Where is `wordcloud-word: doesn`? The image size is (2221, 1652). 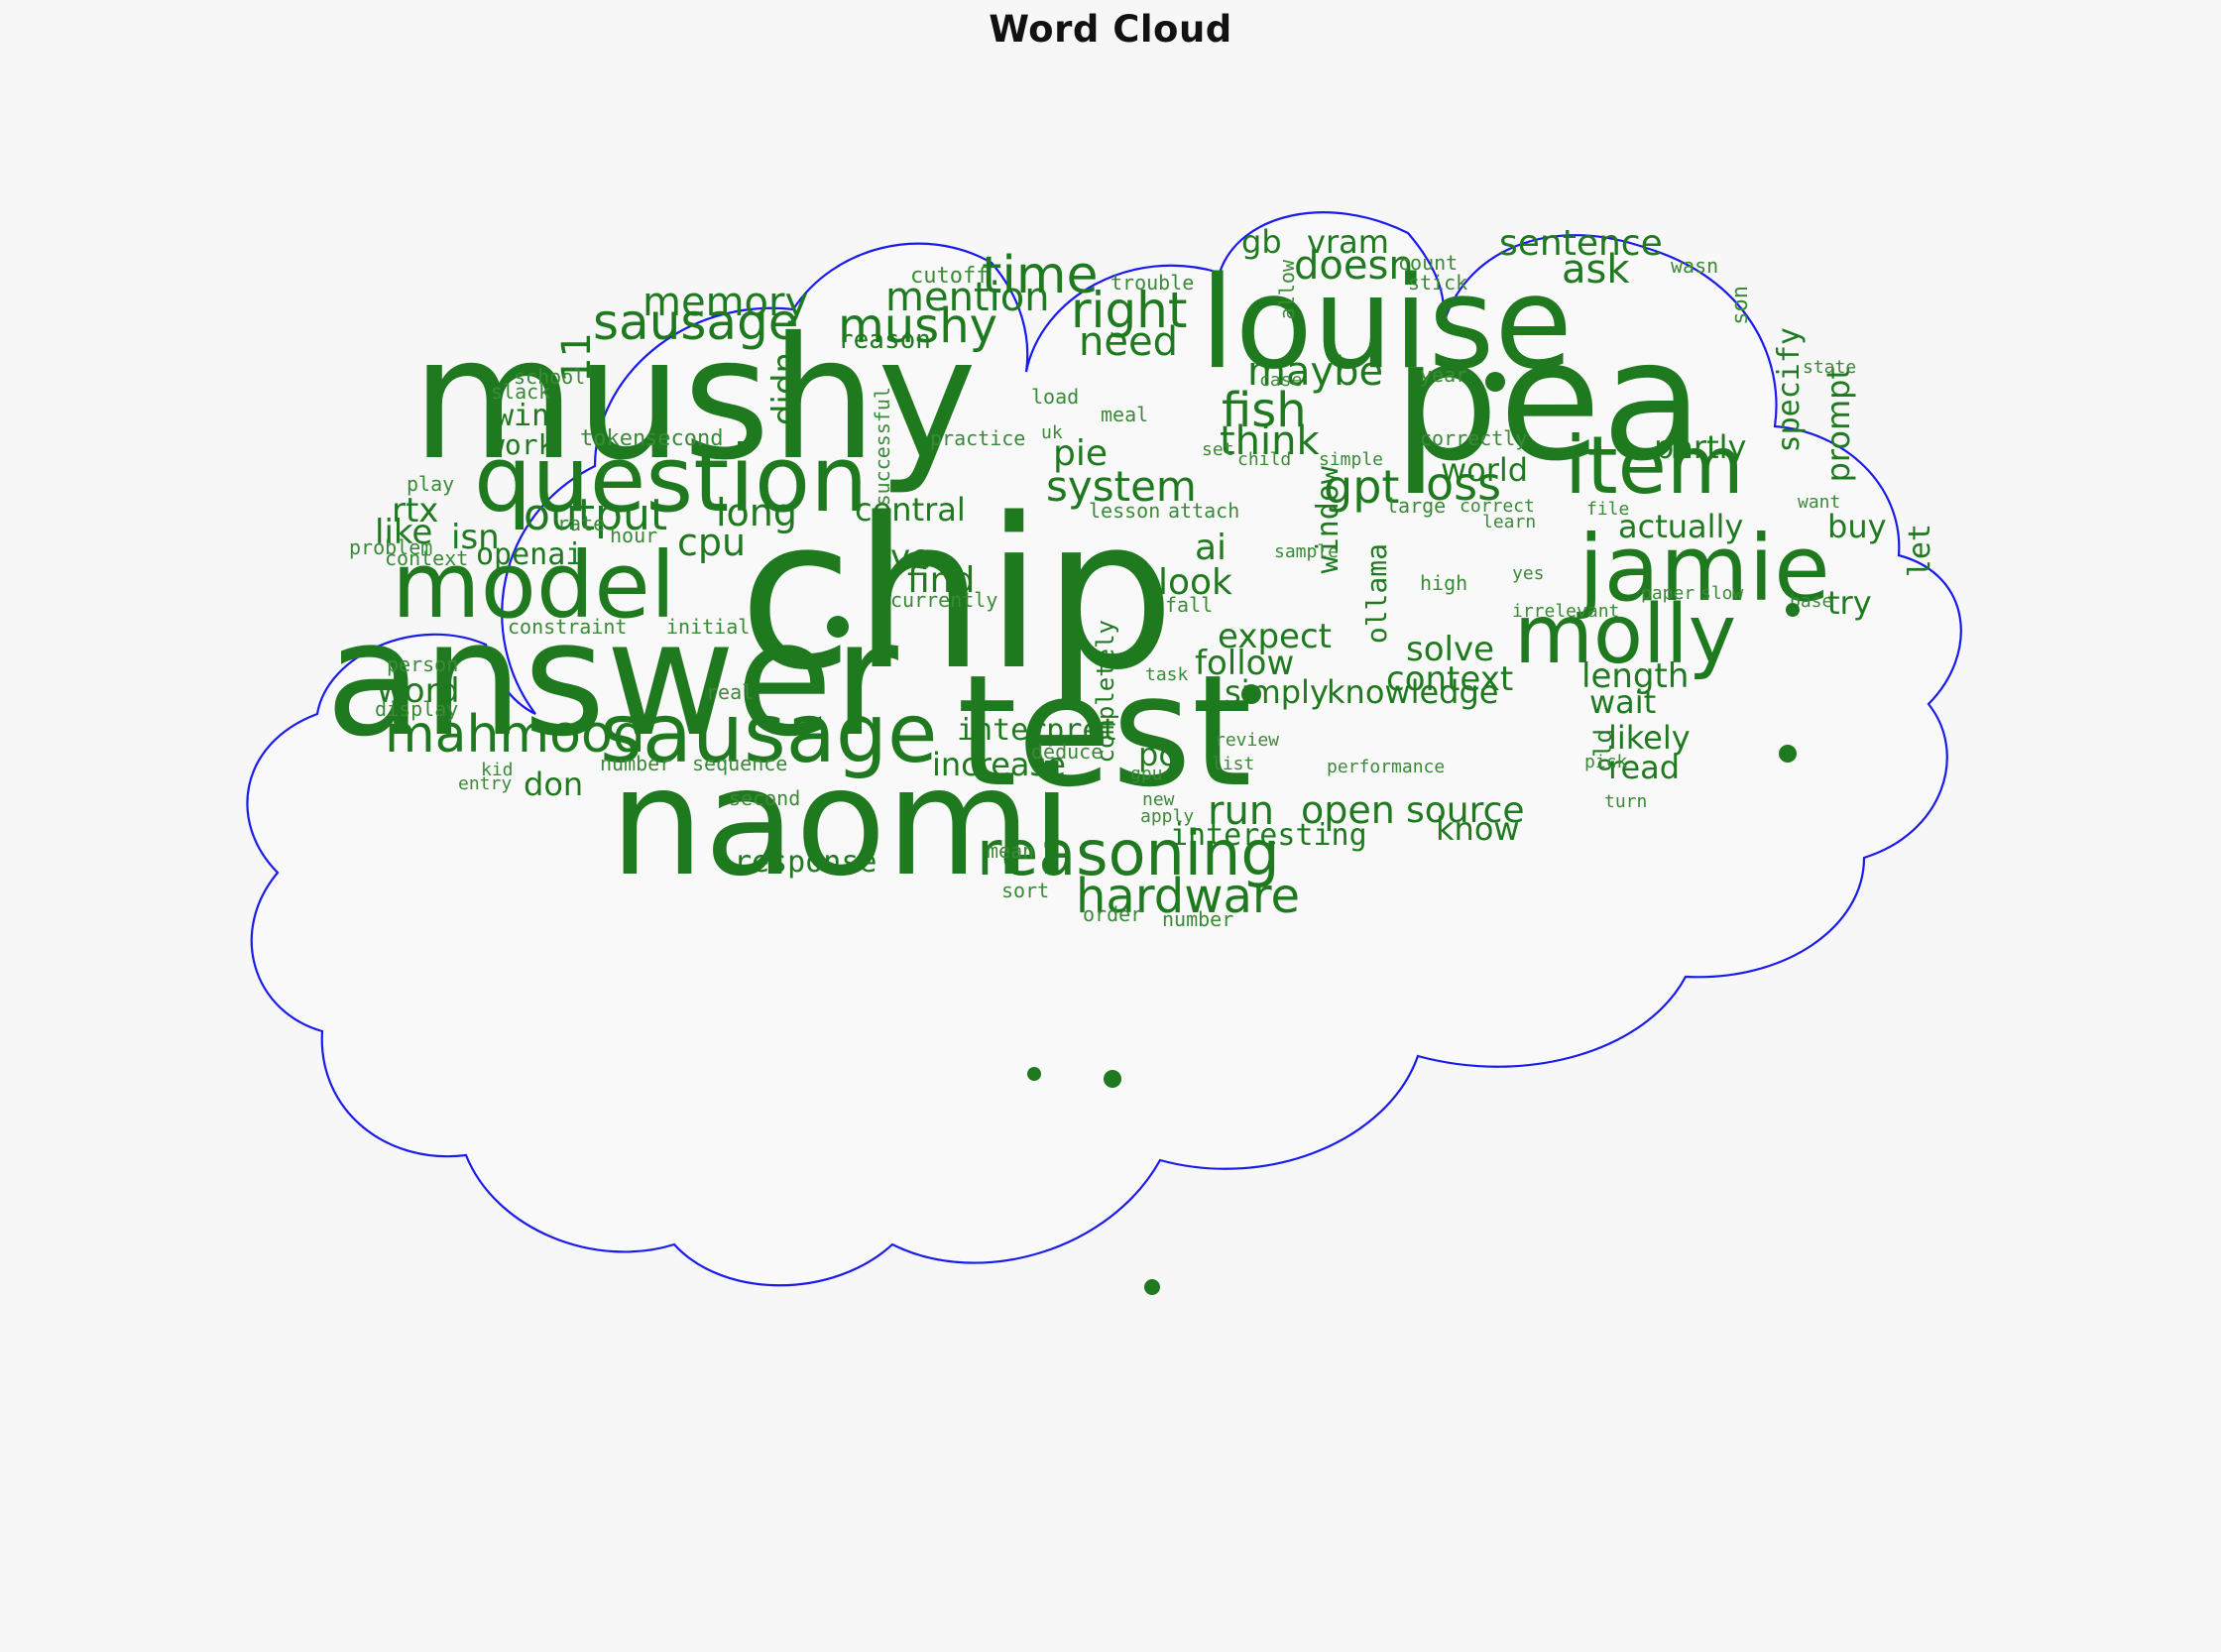
wordcloud-word: doesn is located at coordinates (1354, 266).